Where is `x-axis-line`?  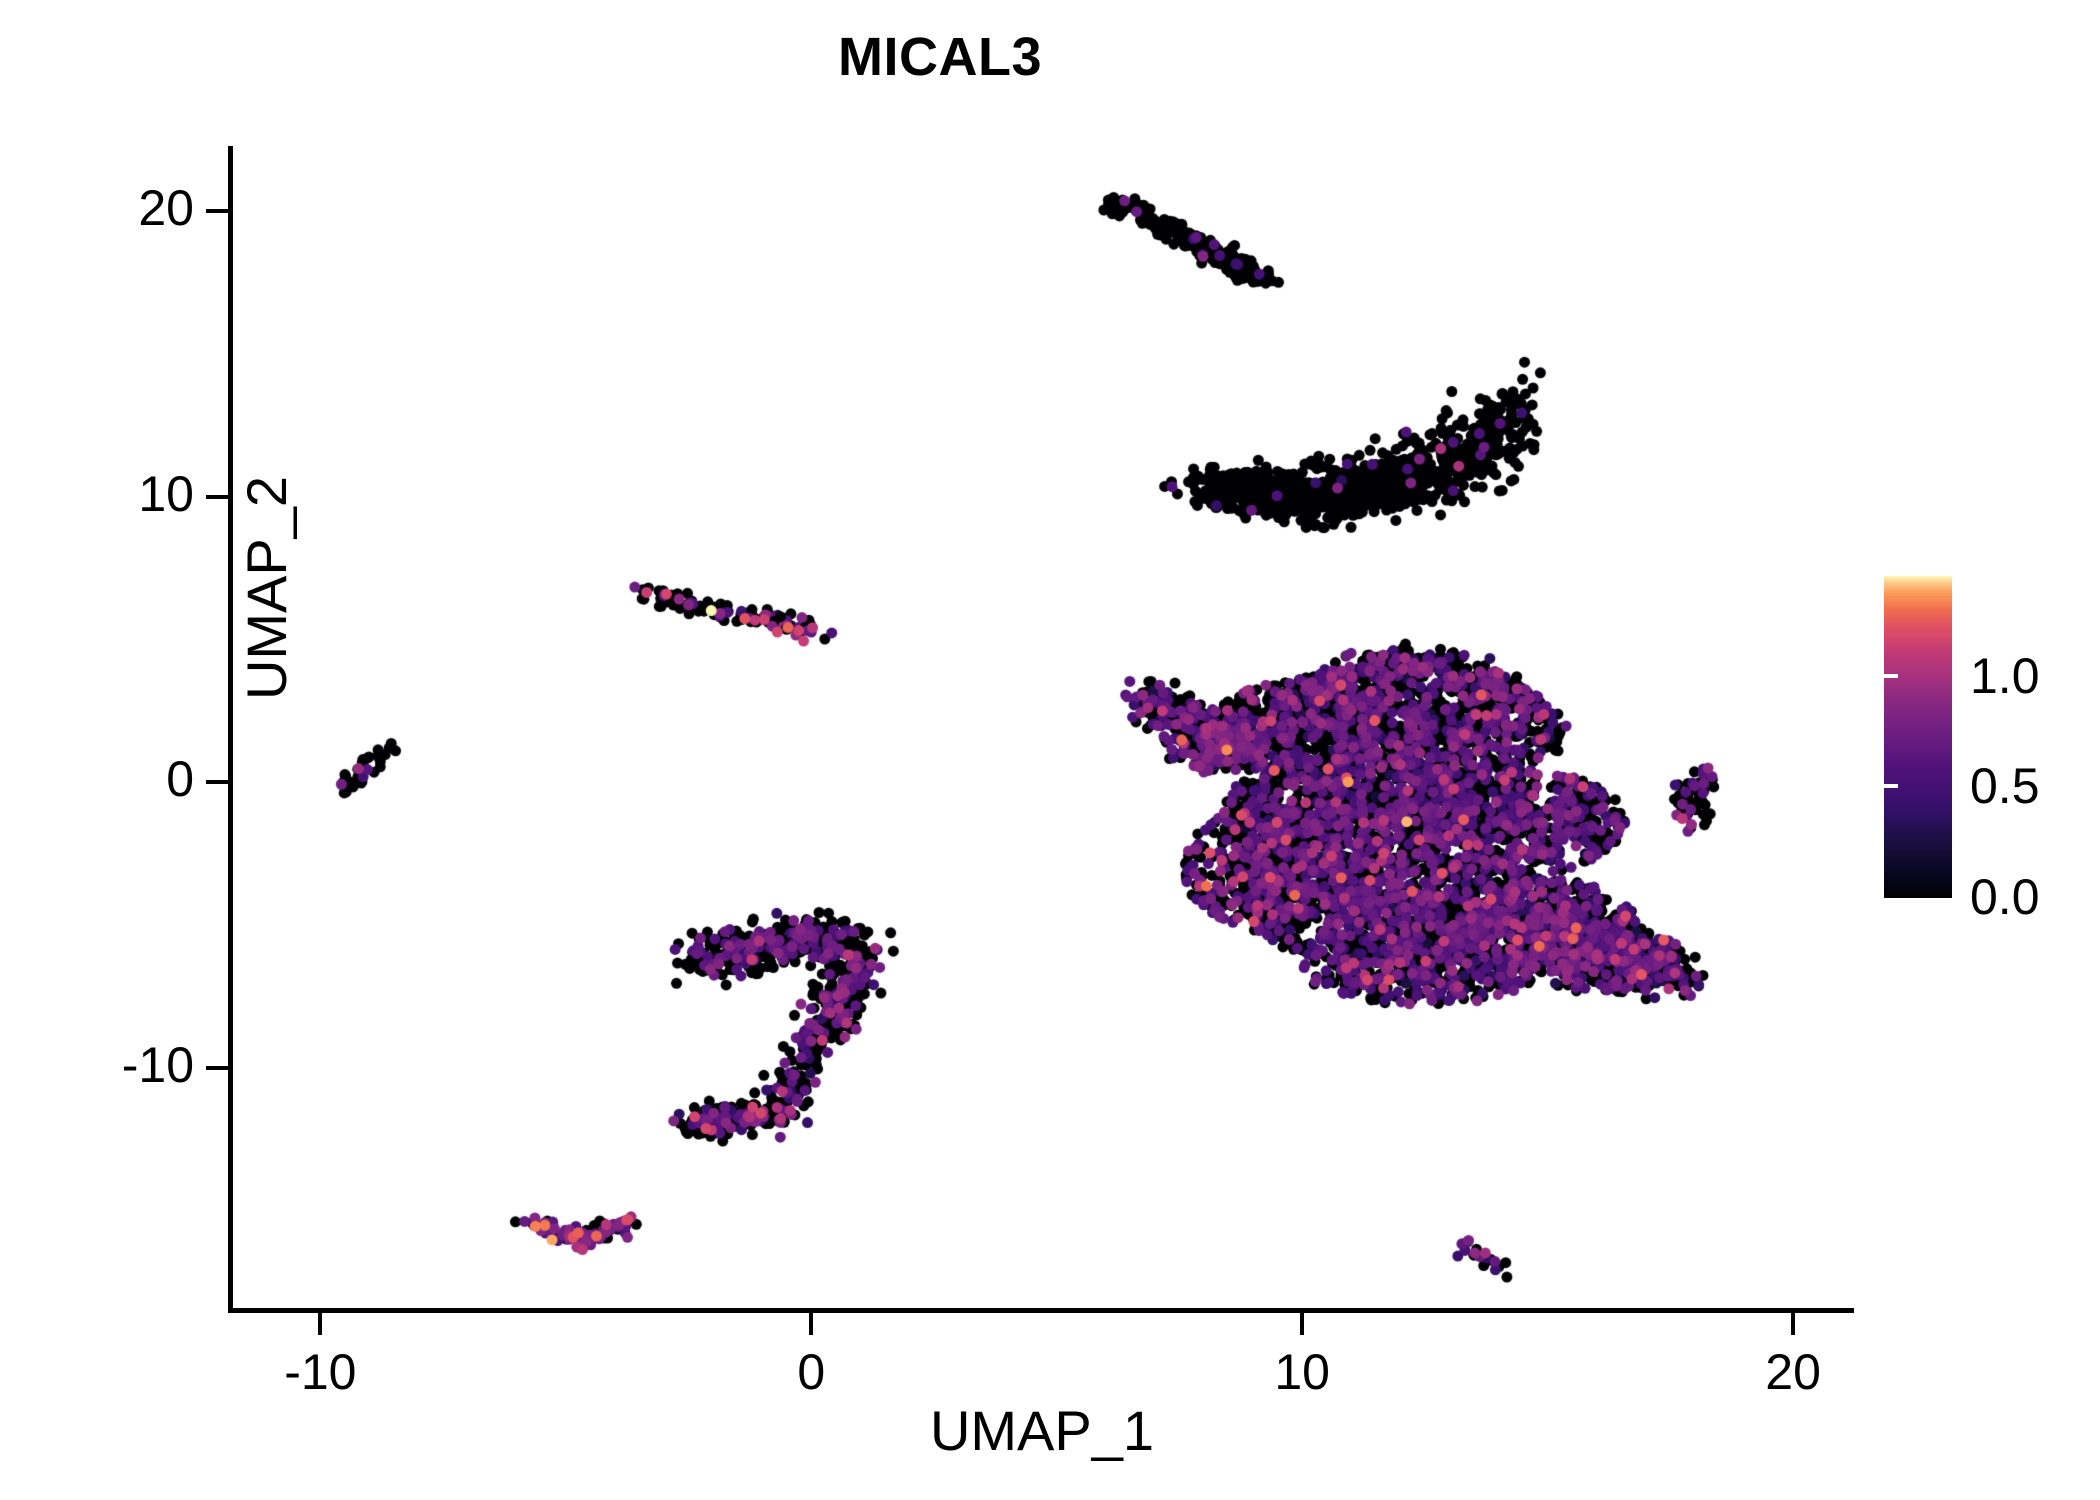
x-axis-line is located at coordinates (1041, 1310).